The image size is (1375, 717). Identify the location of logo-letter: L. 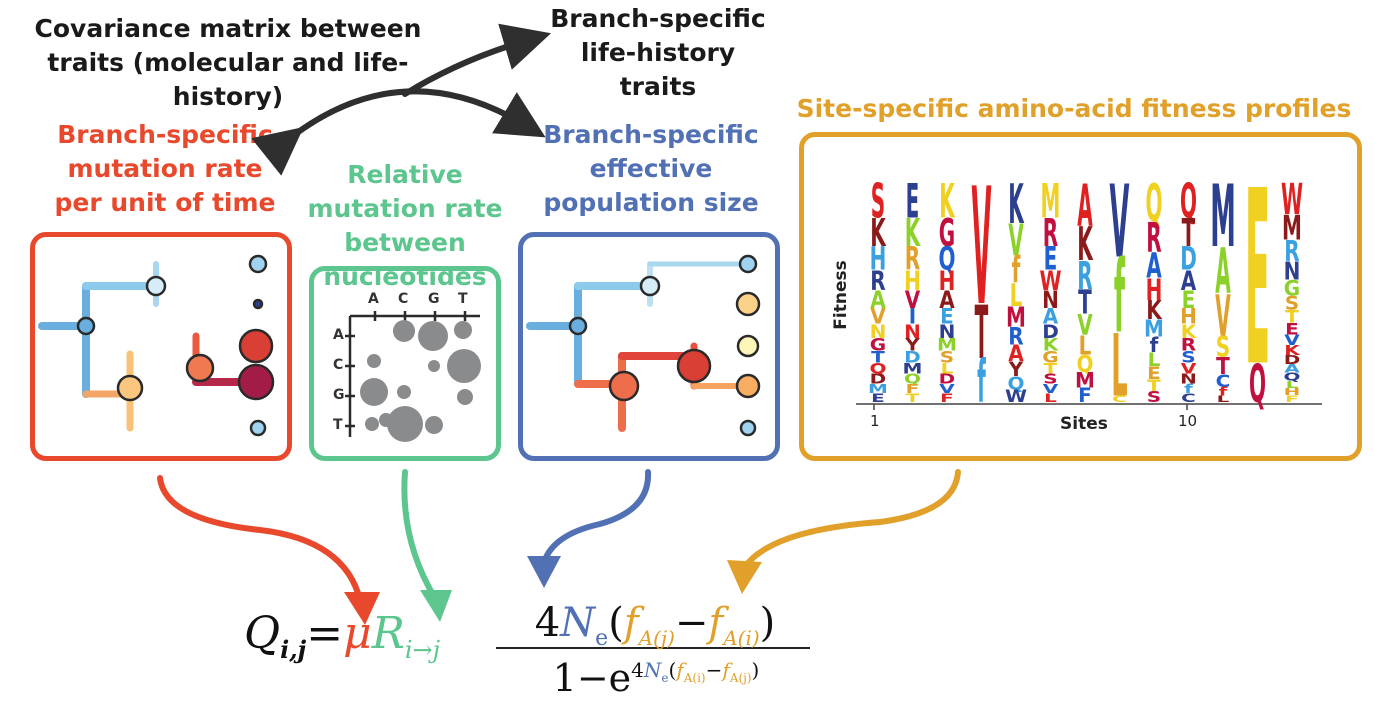
(1016, 297).